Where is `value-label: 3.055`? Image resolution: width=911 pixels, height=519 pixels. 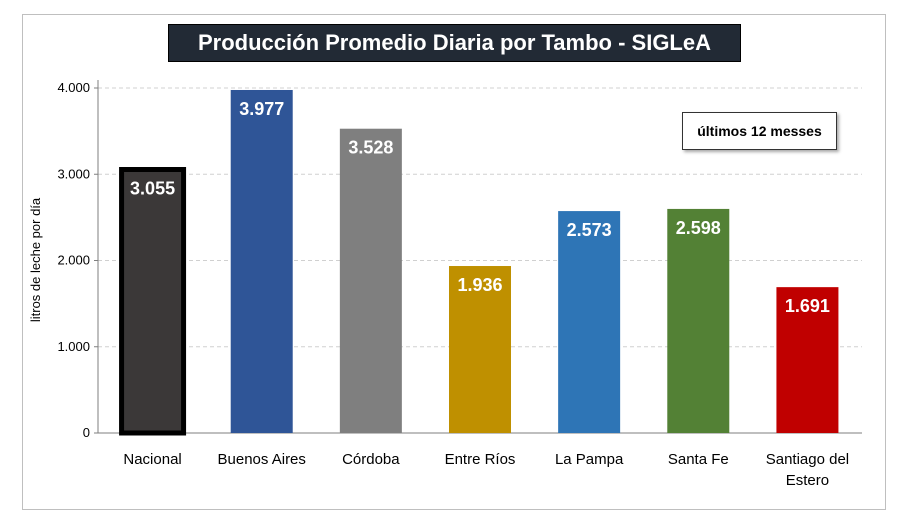
value-label: 3.055 is located at coordinates (152, 189).